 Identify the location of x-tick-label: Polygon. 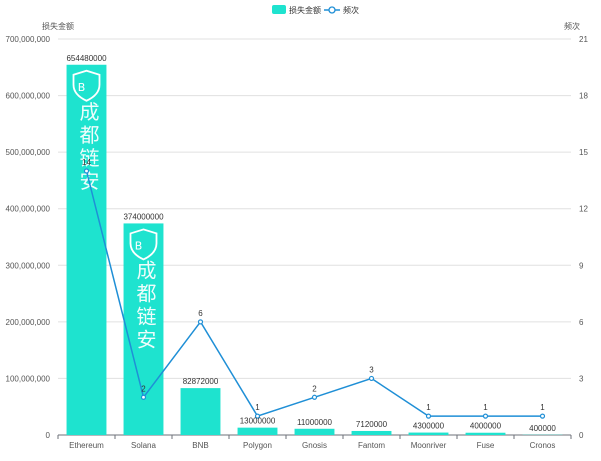
(257, 445).